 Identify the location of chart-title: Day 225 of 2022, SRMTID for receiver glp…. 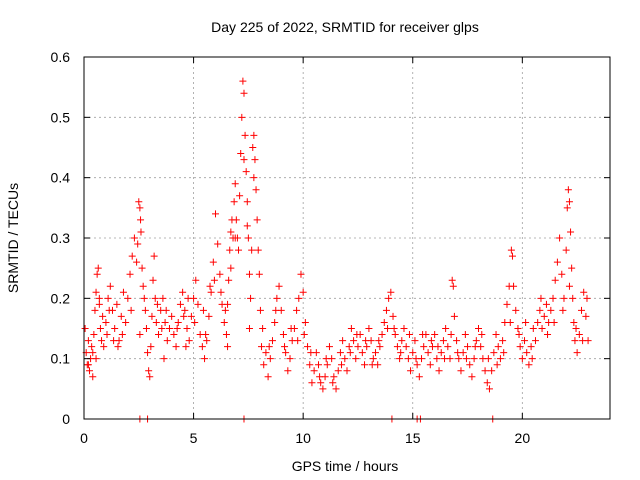
(345, 27).